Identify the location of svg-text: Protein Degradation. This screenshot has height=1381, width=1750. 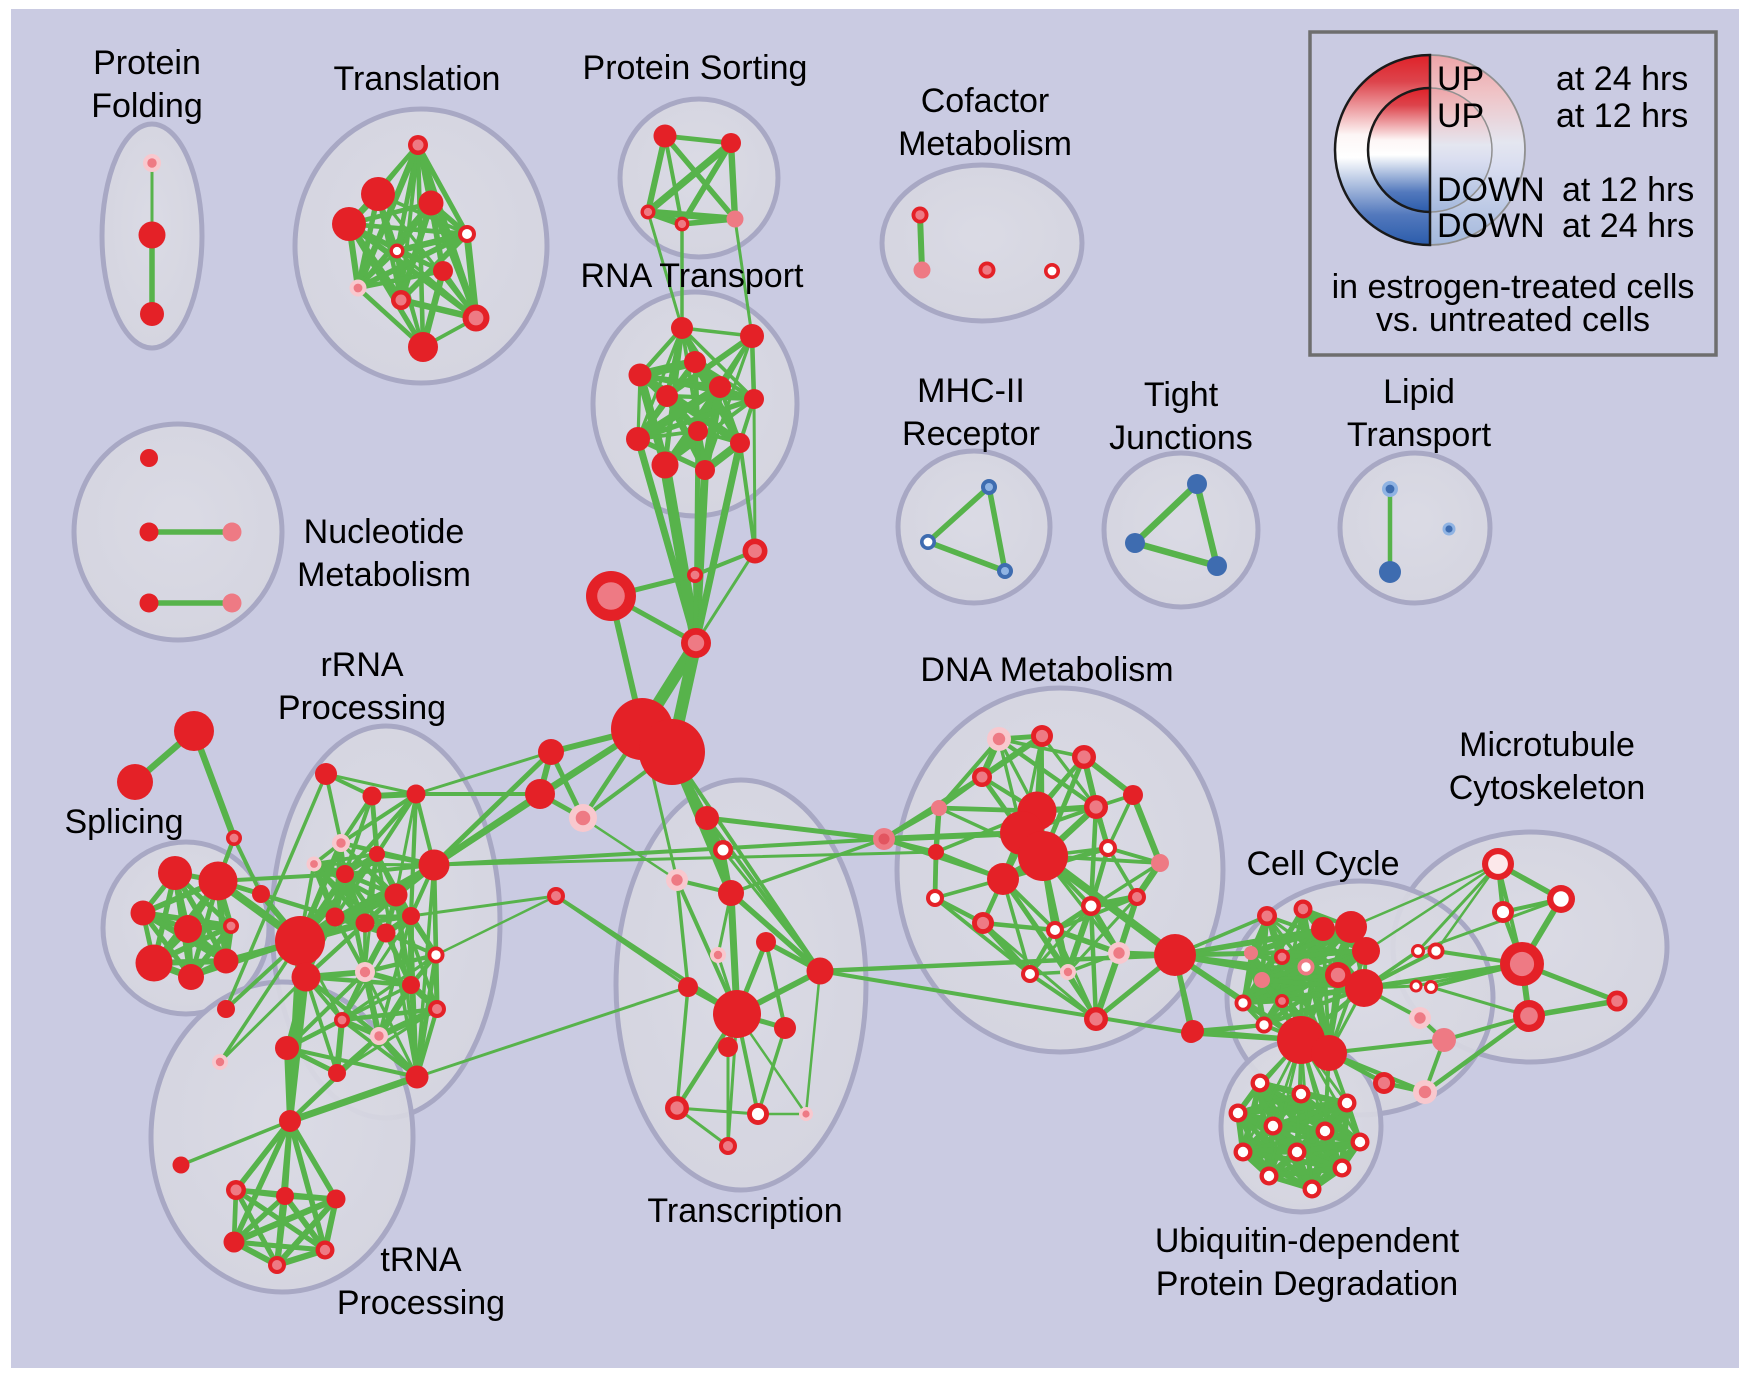
(1307, 1284).